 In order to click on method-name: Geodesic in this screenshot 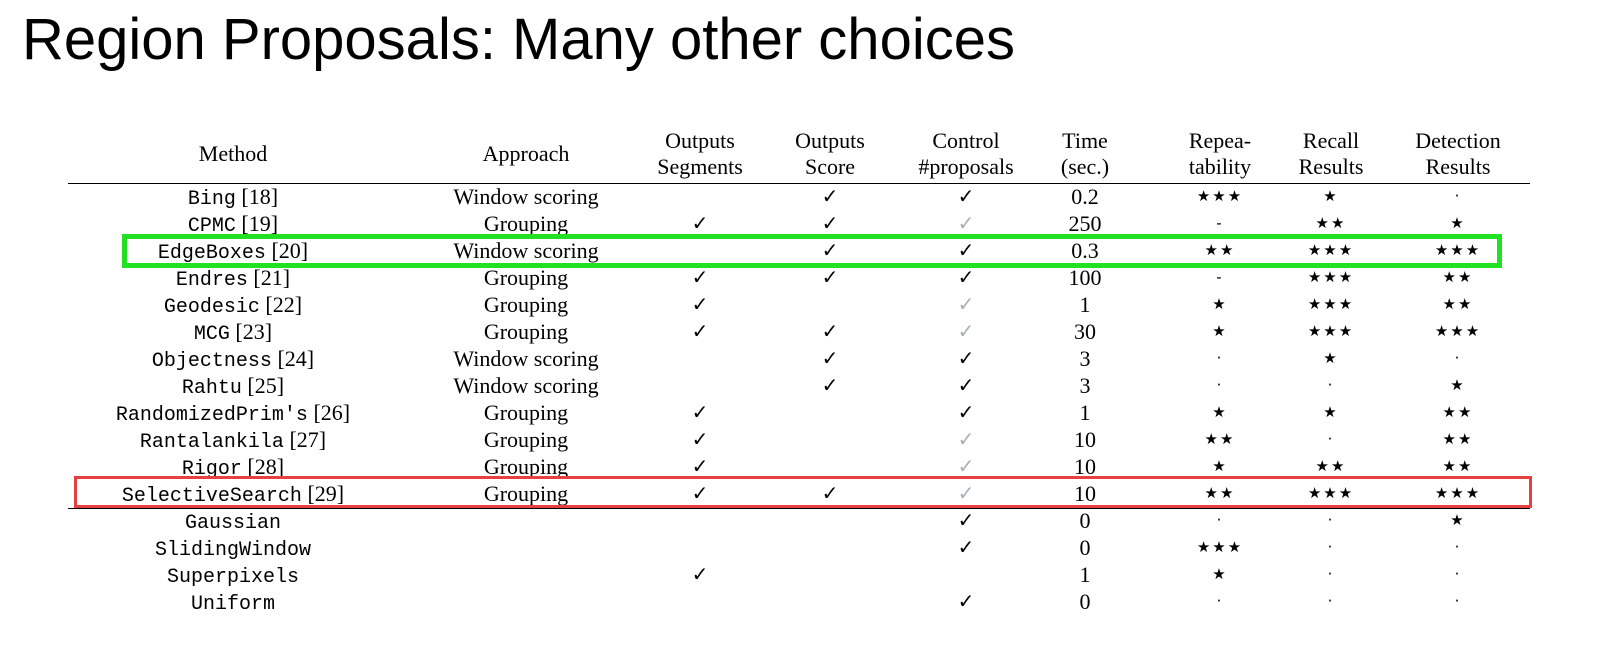, I will do `click(211, 307)`.